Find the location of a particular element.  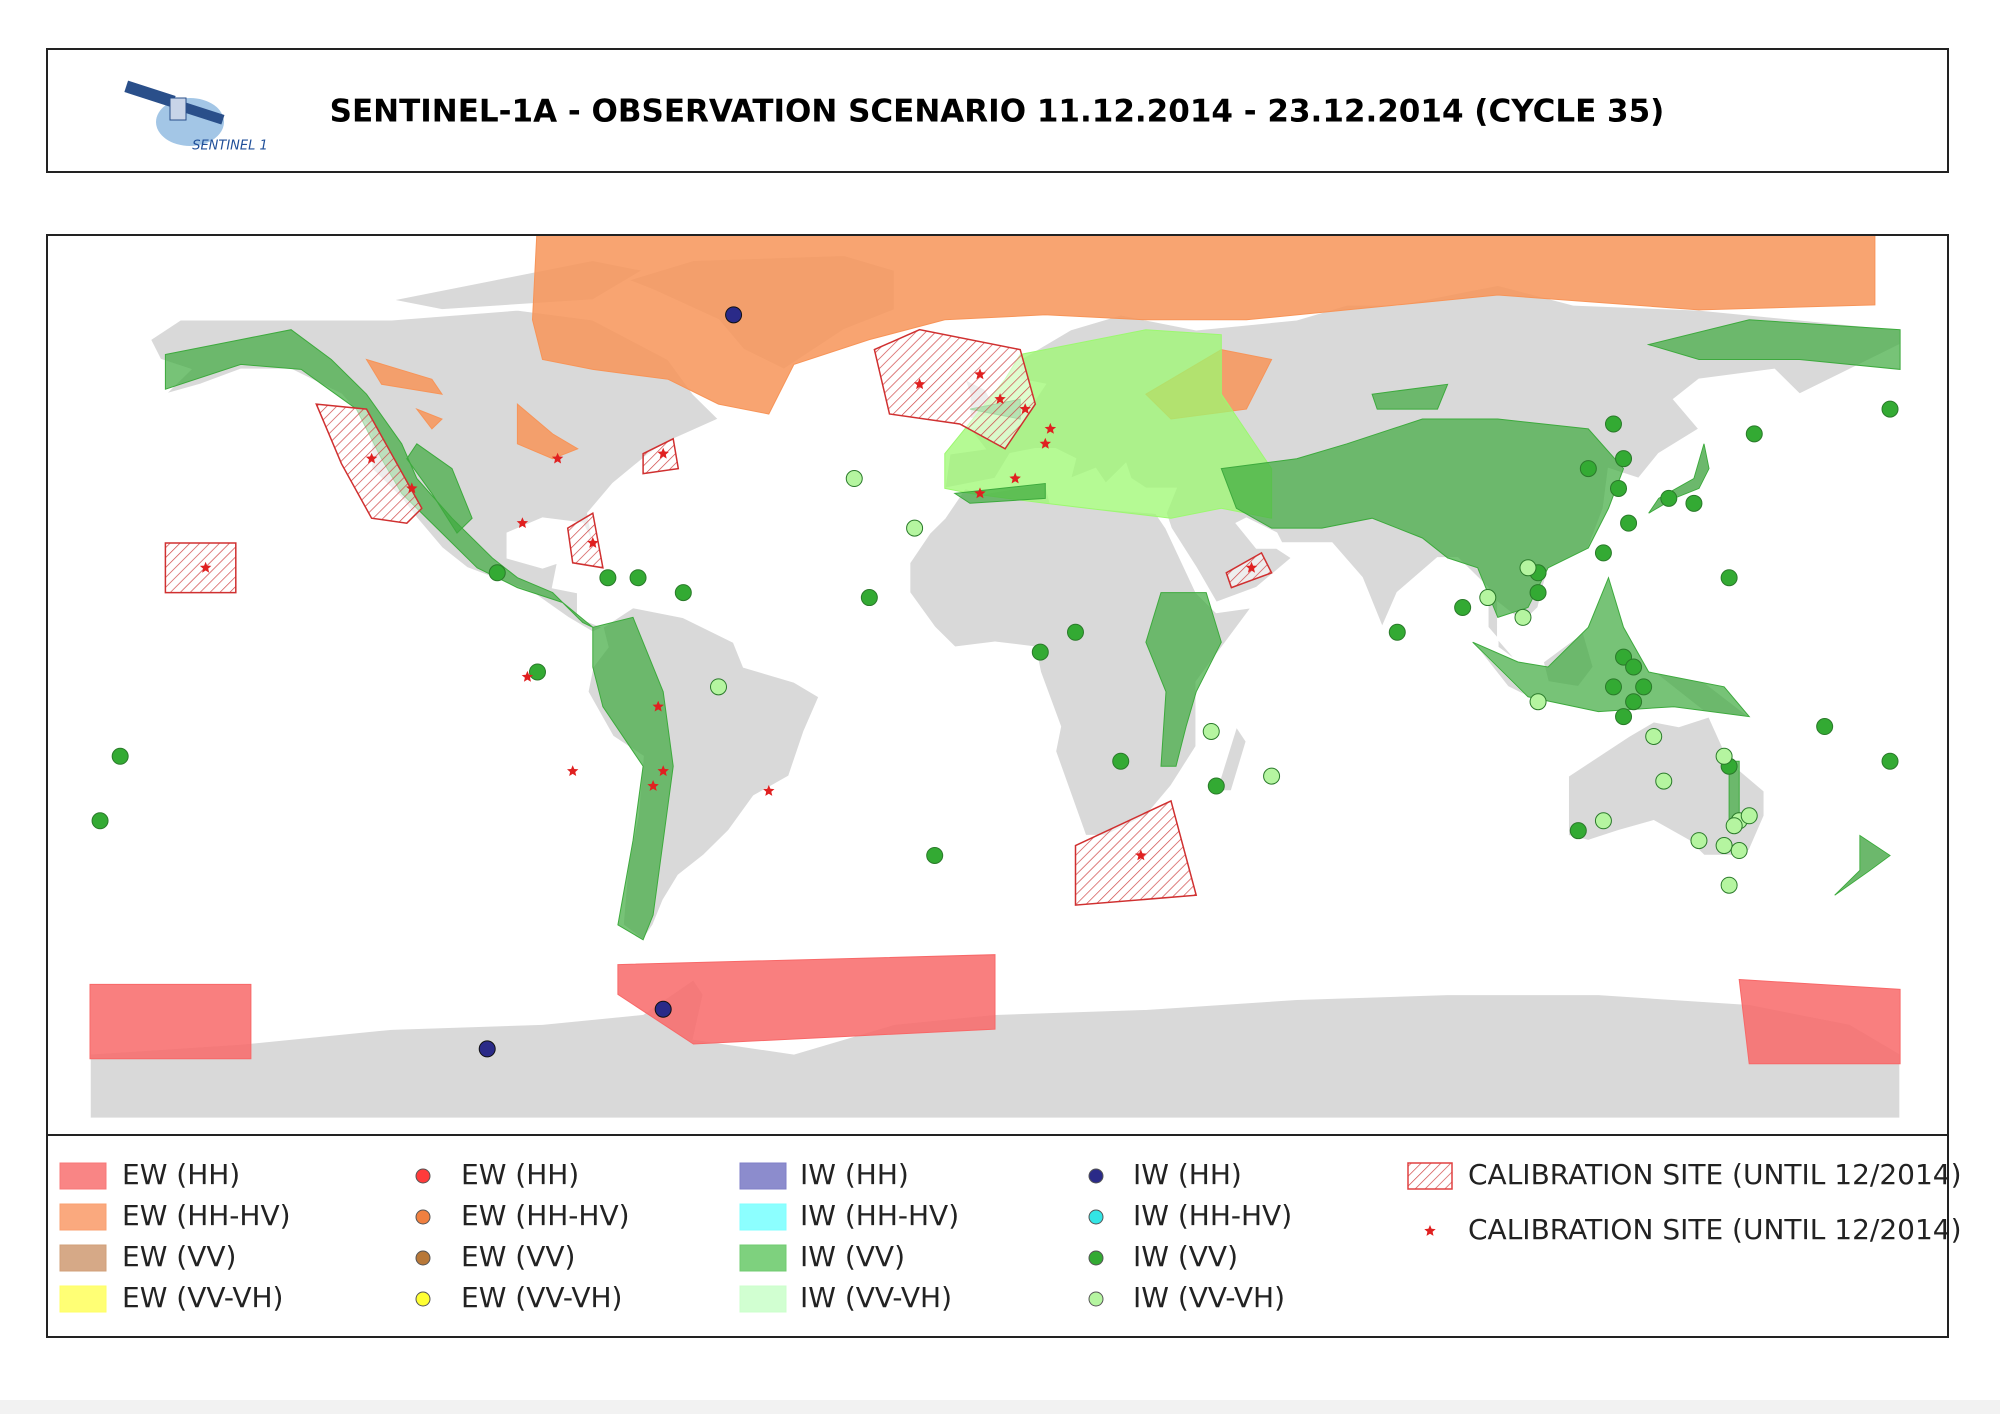

legend-item: IW (VV) is located at coordinates (1163, 1256).